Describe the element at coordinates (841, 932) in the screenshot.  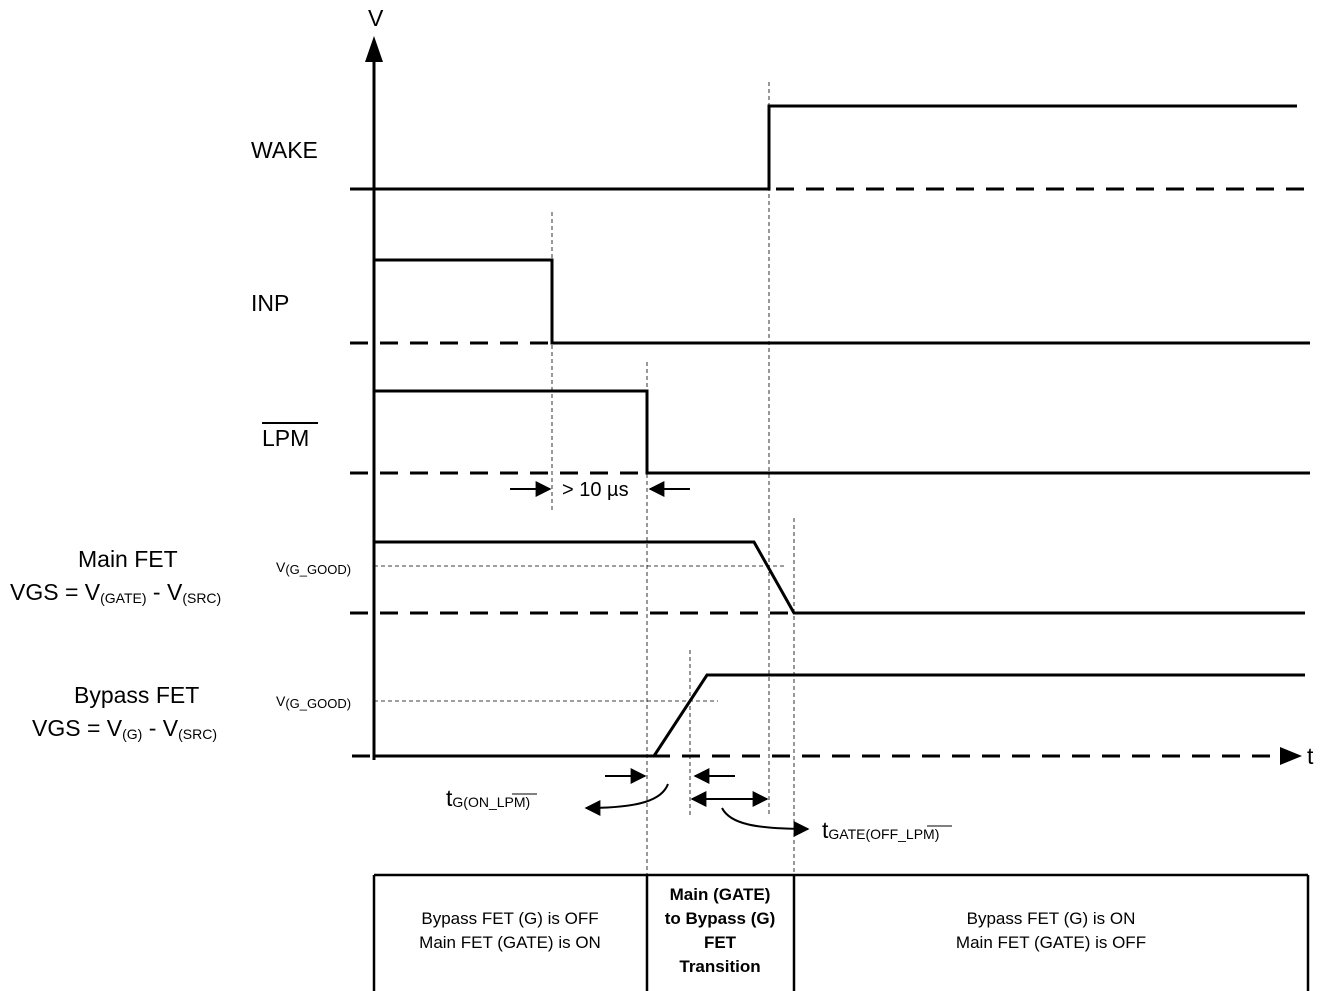
I see `state-table` at that location.